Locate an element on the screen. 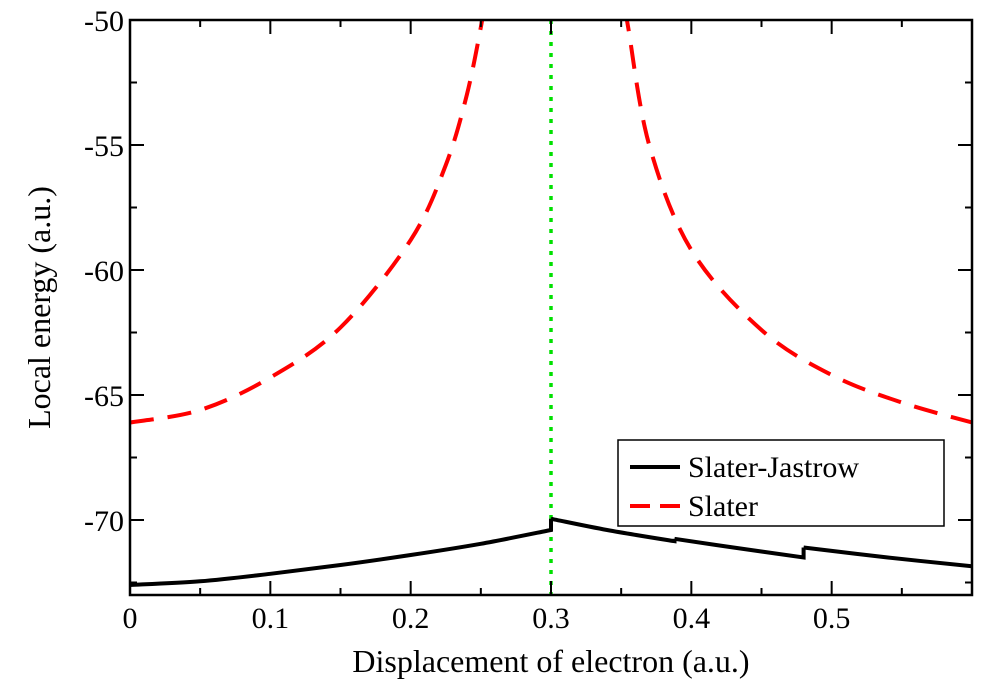 Image resolution: width=981 pixels, height=679 pixels. series-slater-jastrow is located at coordinates (551, 551).